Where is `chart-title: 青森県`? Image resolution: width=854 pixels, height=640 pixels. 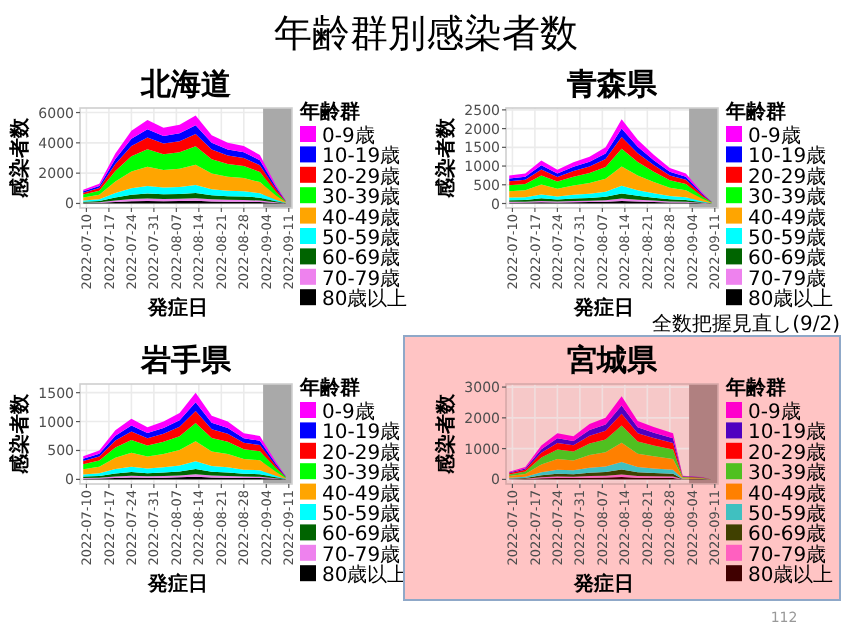
chart-title: 青森県 is located at coordinates (612, 84).